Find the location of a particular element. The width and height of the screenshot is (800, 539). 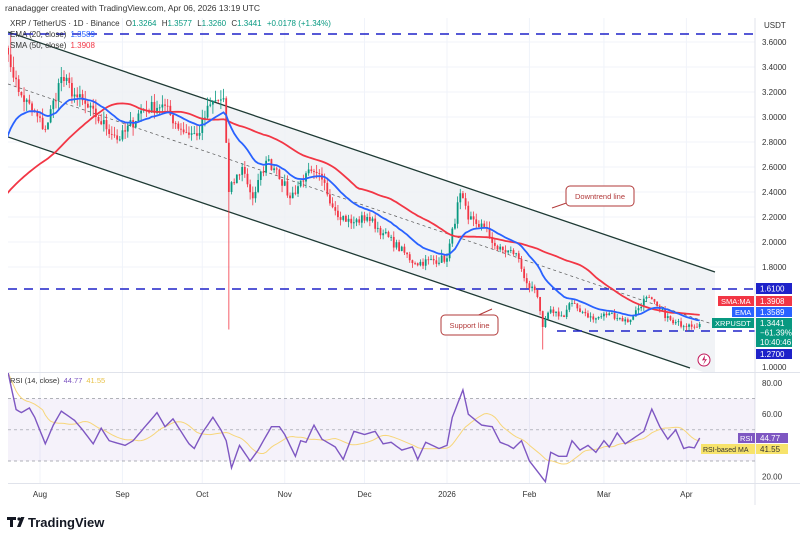

time-tick-label: Oct is located at coordinates (202, 494).